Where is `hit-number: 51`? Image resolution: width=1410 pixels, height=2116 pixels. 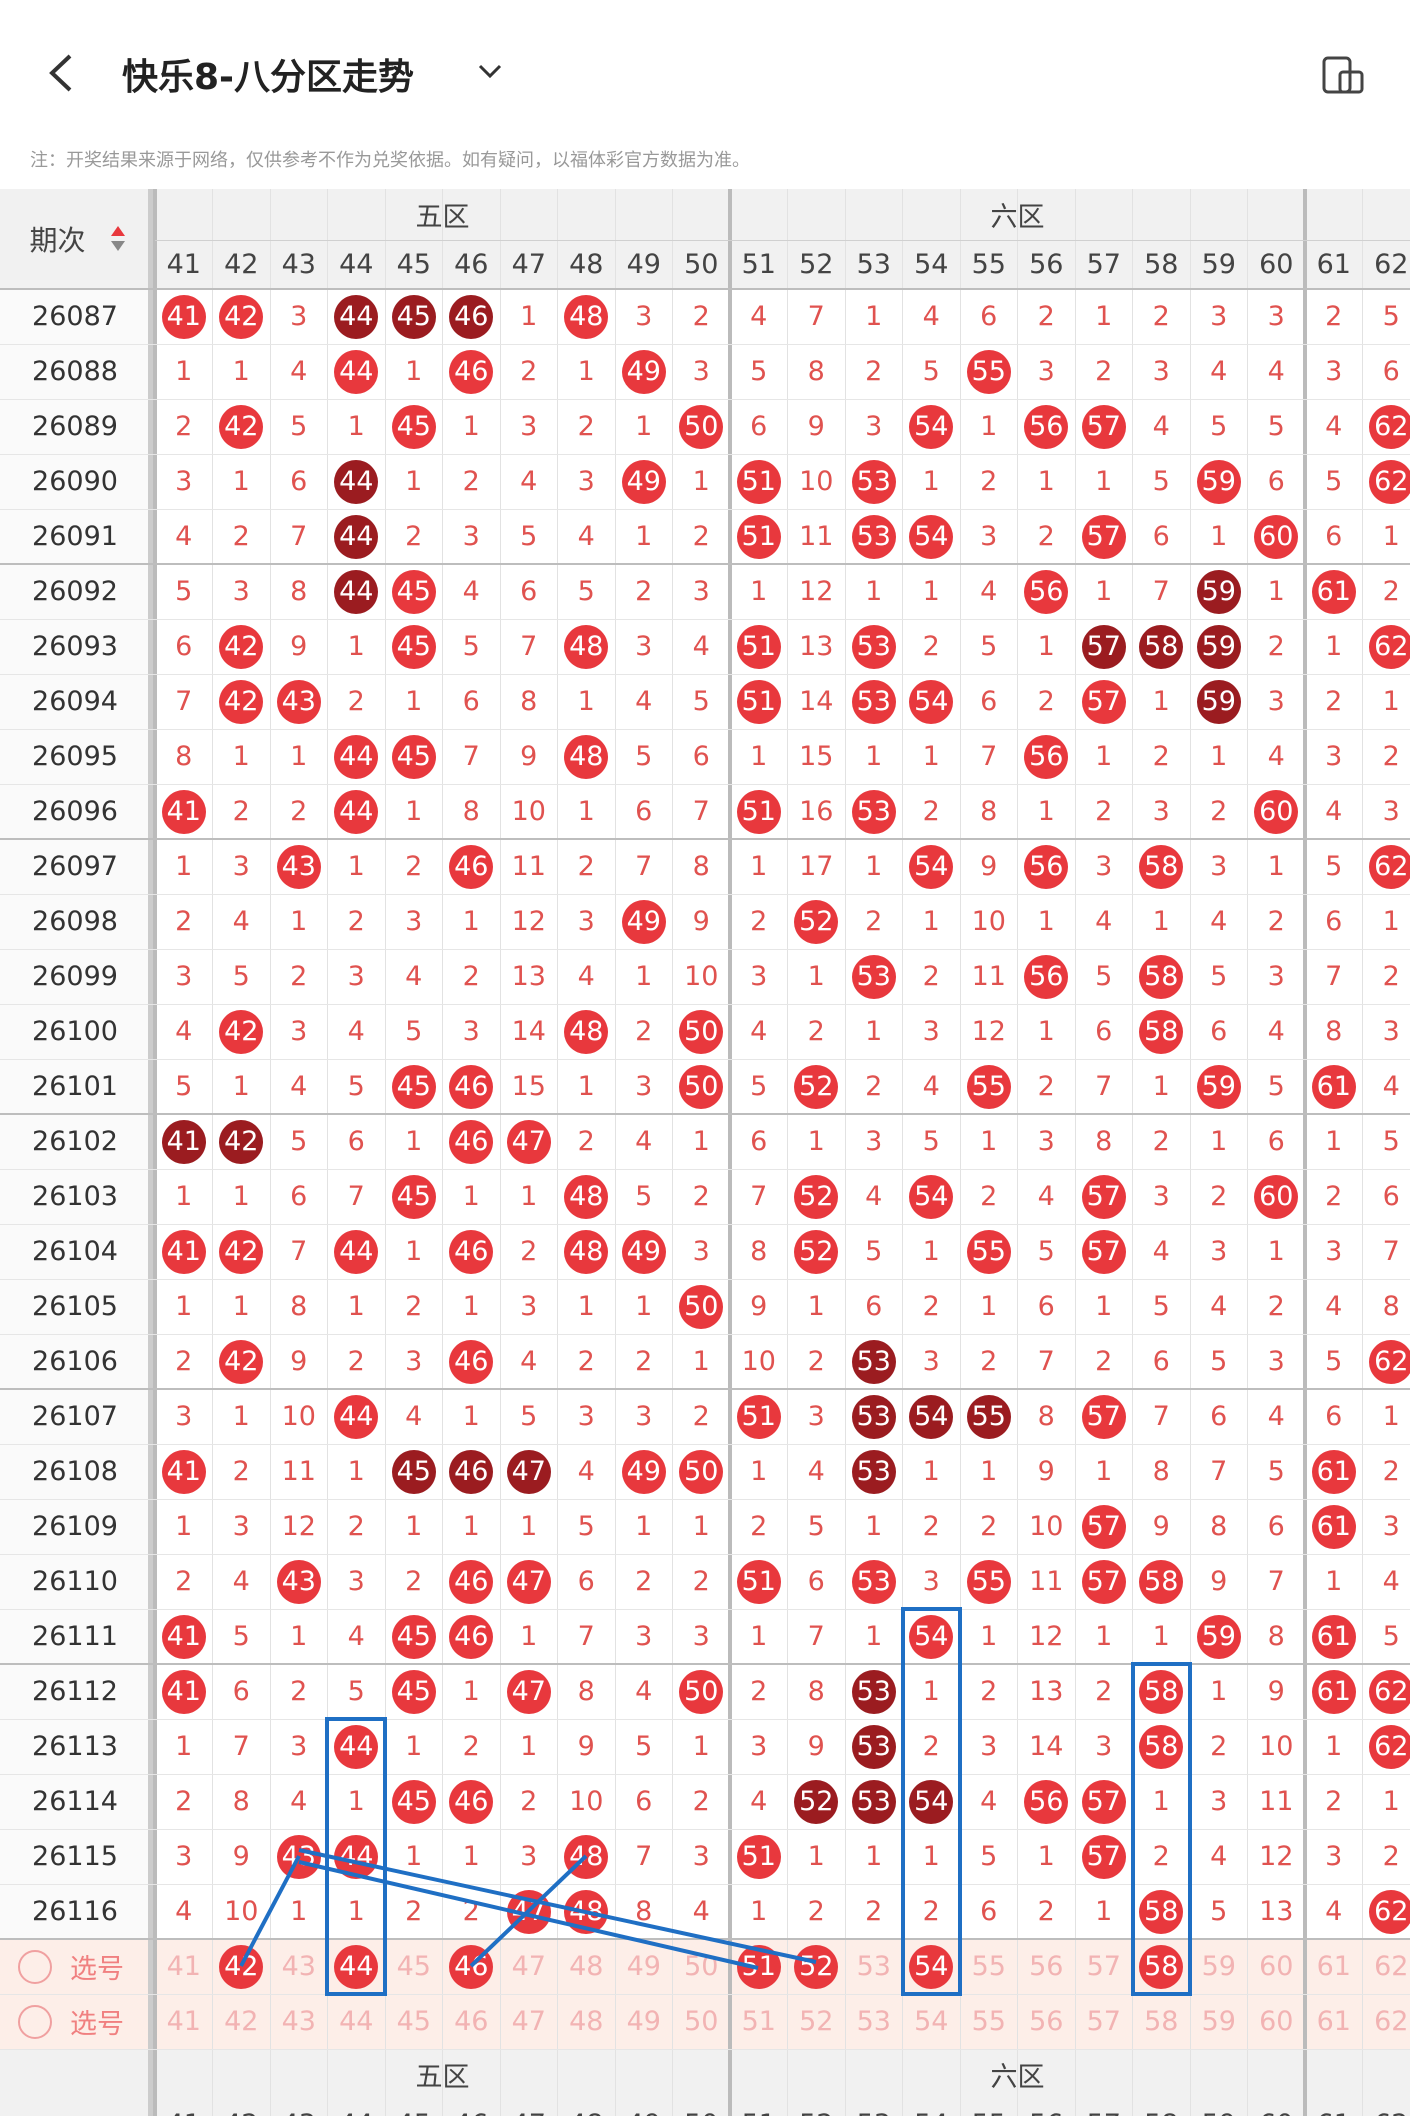 hit-number: 51 is located at coordinates (758, 811).